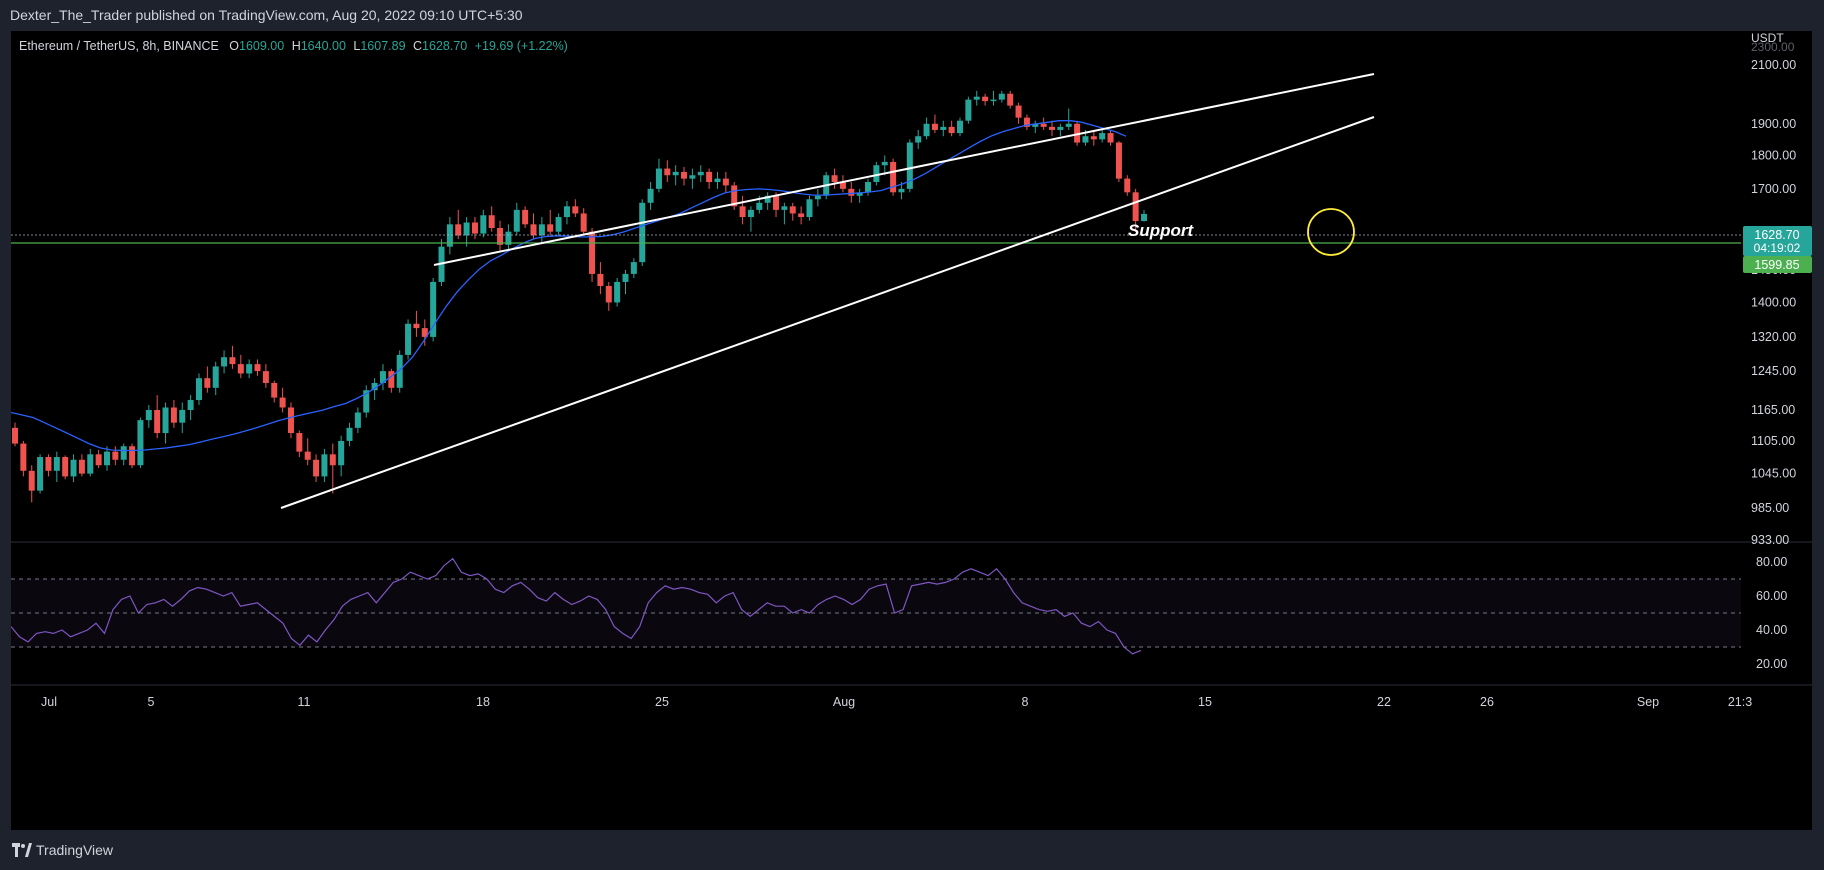  What do you see at coordinates (1776, 235) in the screenshot?
I see `last-price-label: 1628.70` at bounding box center [1776, 235].